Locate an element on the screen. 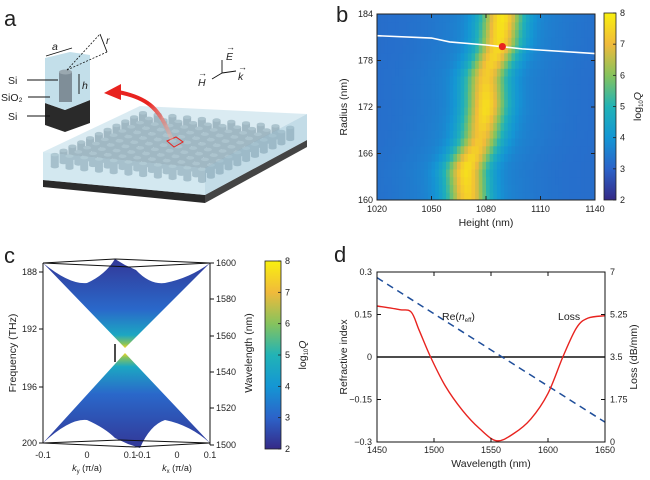 The height and width of the screenshot is (480, 650). ky-axis-label: ky (π/a) is located at coordinates (87, 469).